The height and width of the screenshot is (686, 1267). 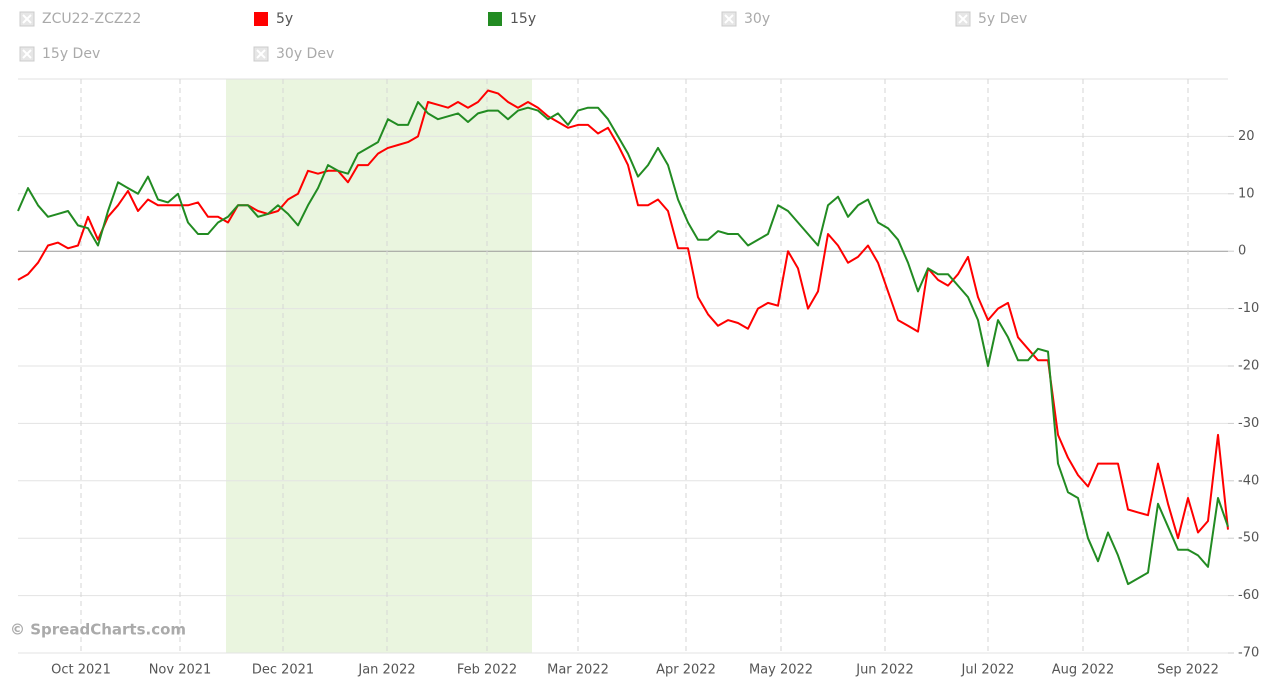 What do you see at coordinates (71, 54) in the screenshot?
I see `legend-label: 15y Dev` at bounding box center [71, 54].